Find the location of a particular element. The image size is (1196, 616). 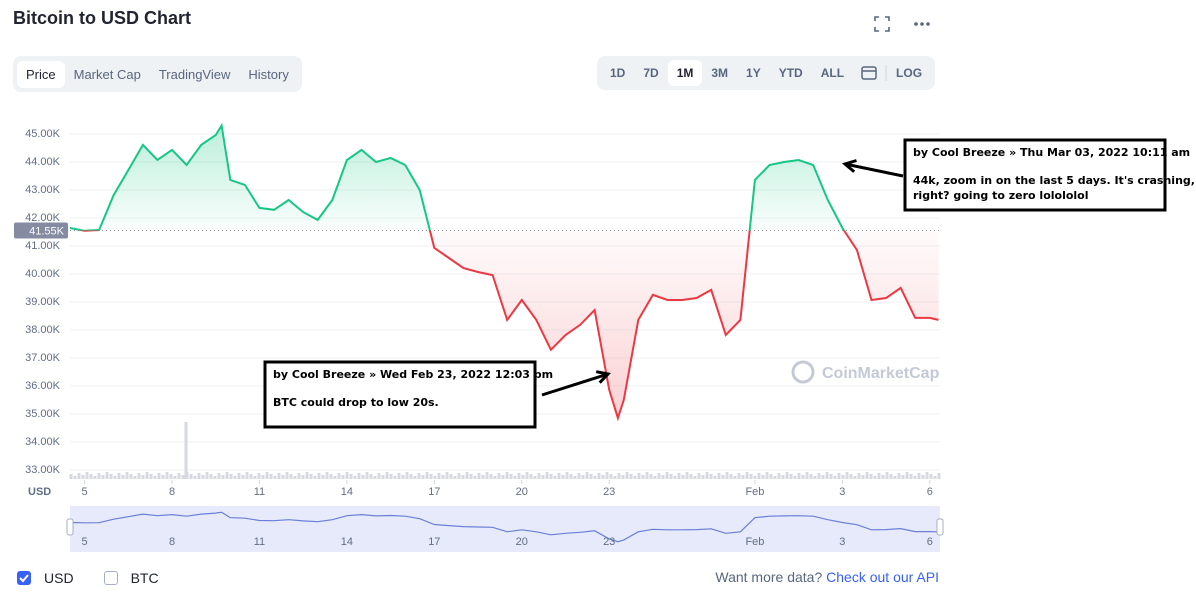

annotation-text: BTC could drop to low 20s. is located at coordinates (356, 402).